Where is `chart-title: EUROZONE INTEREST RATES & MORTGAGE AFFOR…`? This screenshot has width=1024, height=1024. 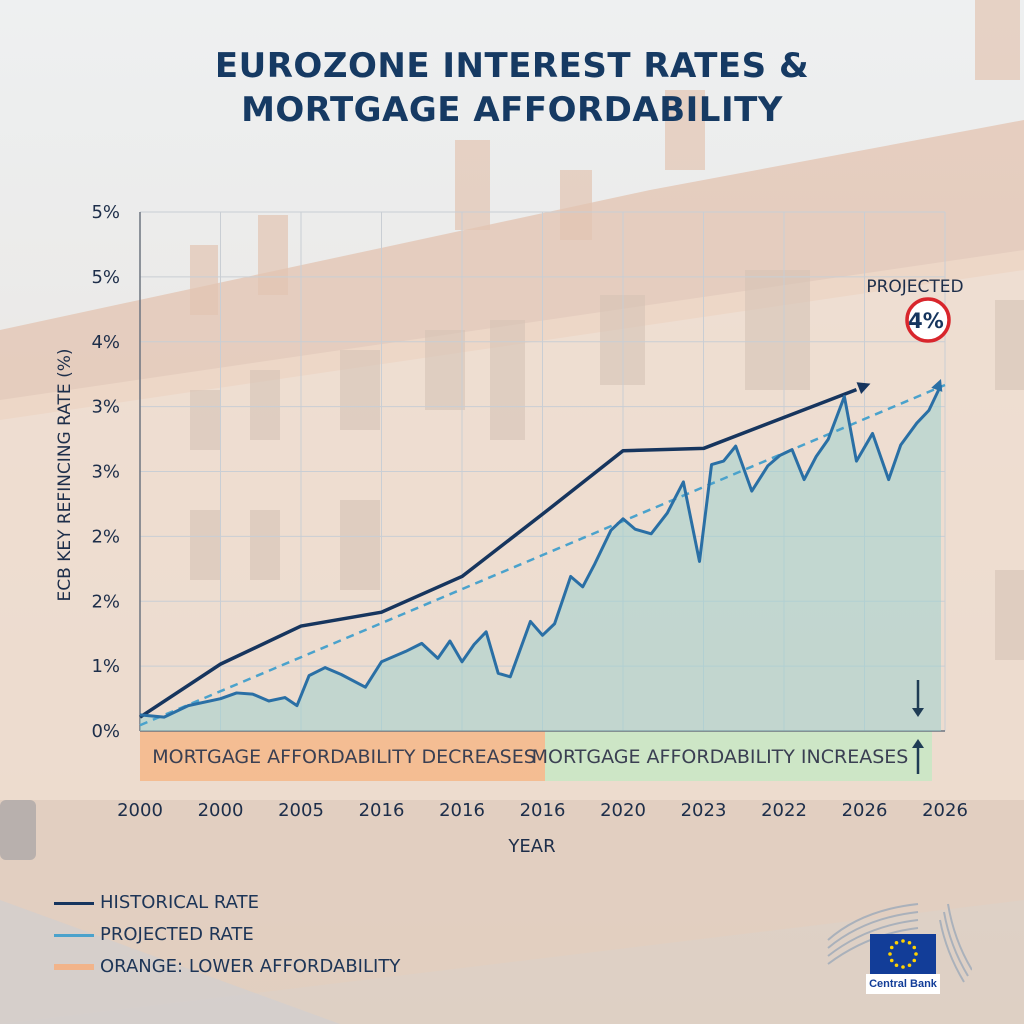 chart-title: EUROZONE INTEREST RATES & MORTGAGE AFFOR… is located at coordinates (512, 88).